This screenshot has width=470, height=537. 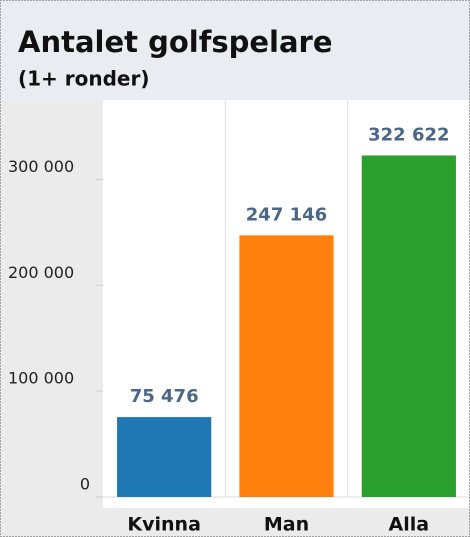 What do you see at coordinates (286, 214) in the screenshot?
I see `value-label: 247 146` at bounding box center [286, 214].